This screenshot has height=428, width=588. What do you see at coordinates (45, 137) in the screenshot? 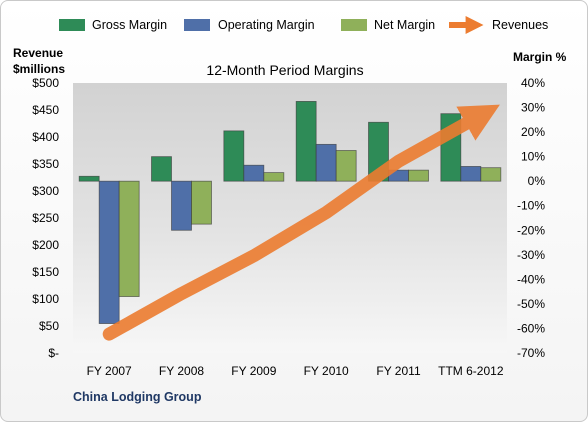
I see `left-tick-label: $400` at bounding box center [45, 137].